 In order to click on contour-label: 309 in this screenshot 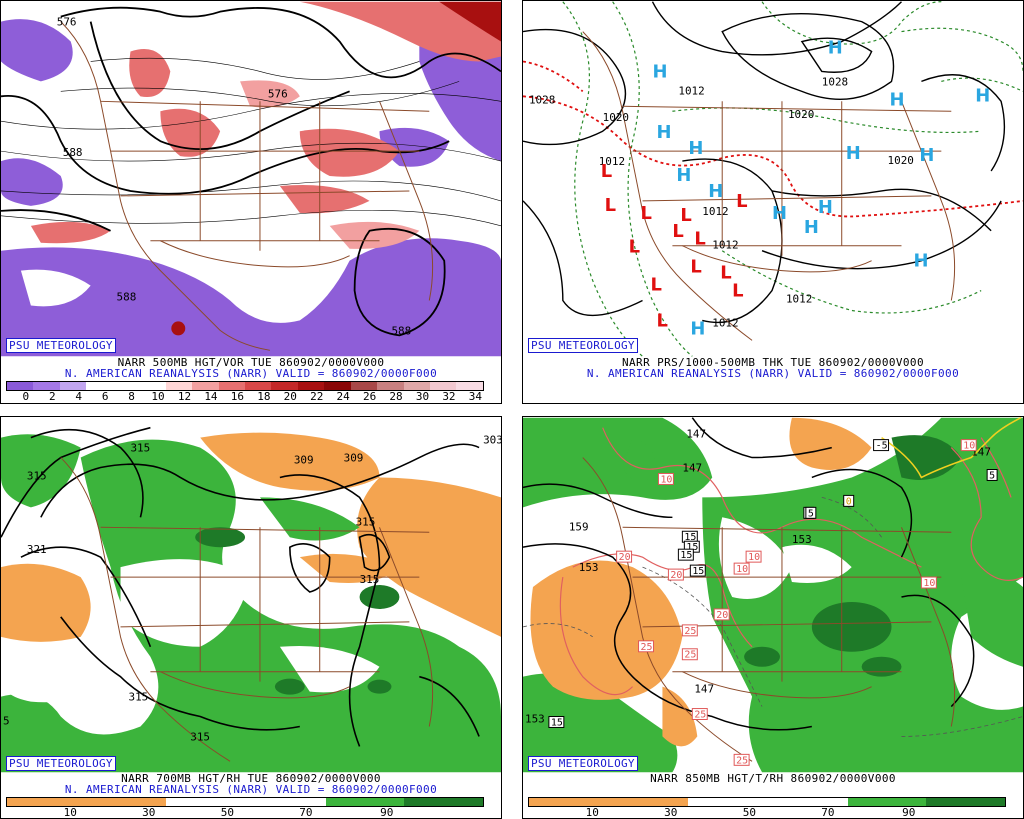, I will do `click(304, 460)`.